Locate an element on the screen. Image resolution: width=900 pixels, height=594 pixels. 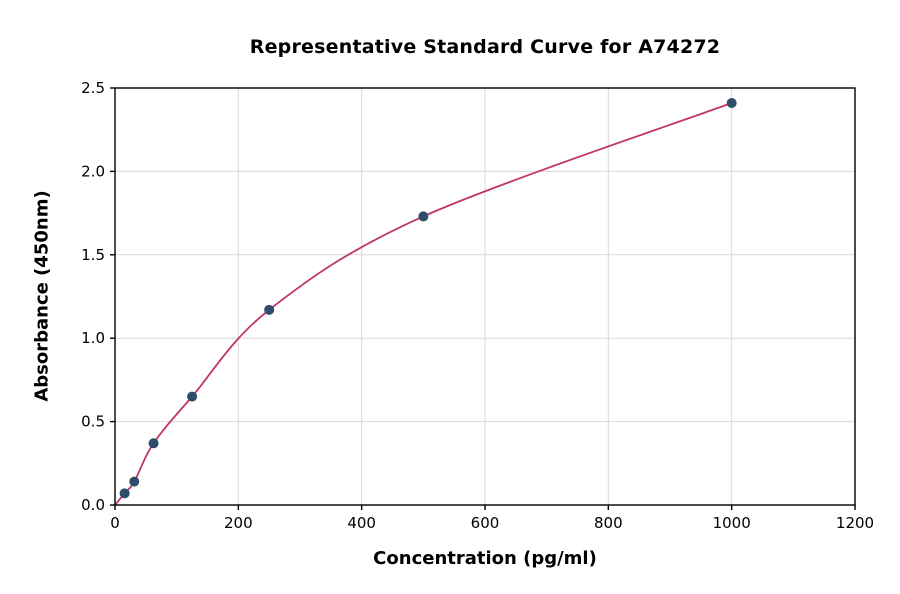
x-tick-label: 400 is located at coordinates (361, 523).